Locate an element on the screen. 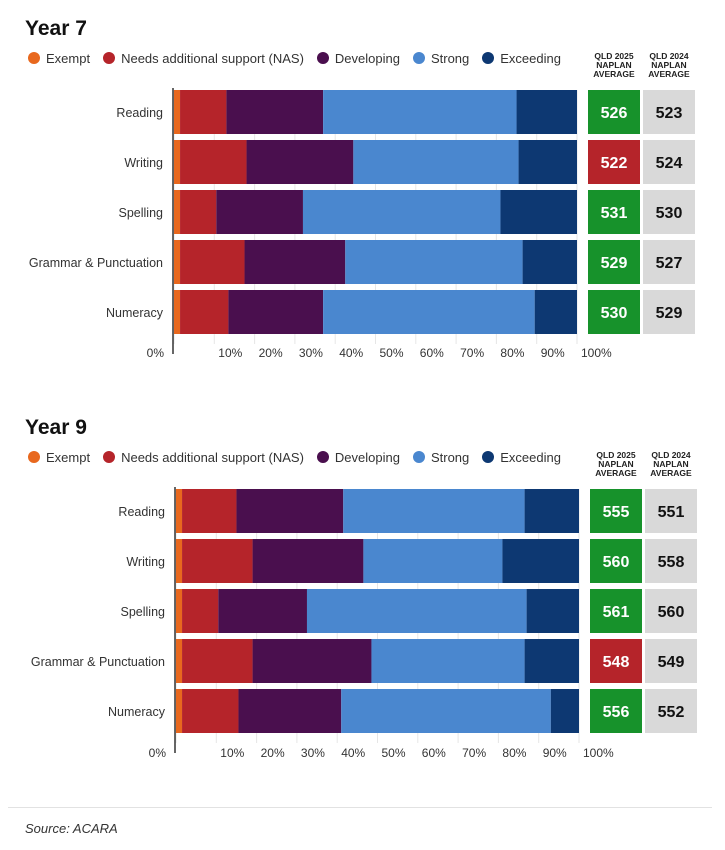 This screenshot has height=850, width=725. avg-2024-value: 552 is located at coordinates (671, 712).